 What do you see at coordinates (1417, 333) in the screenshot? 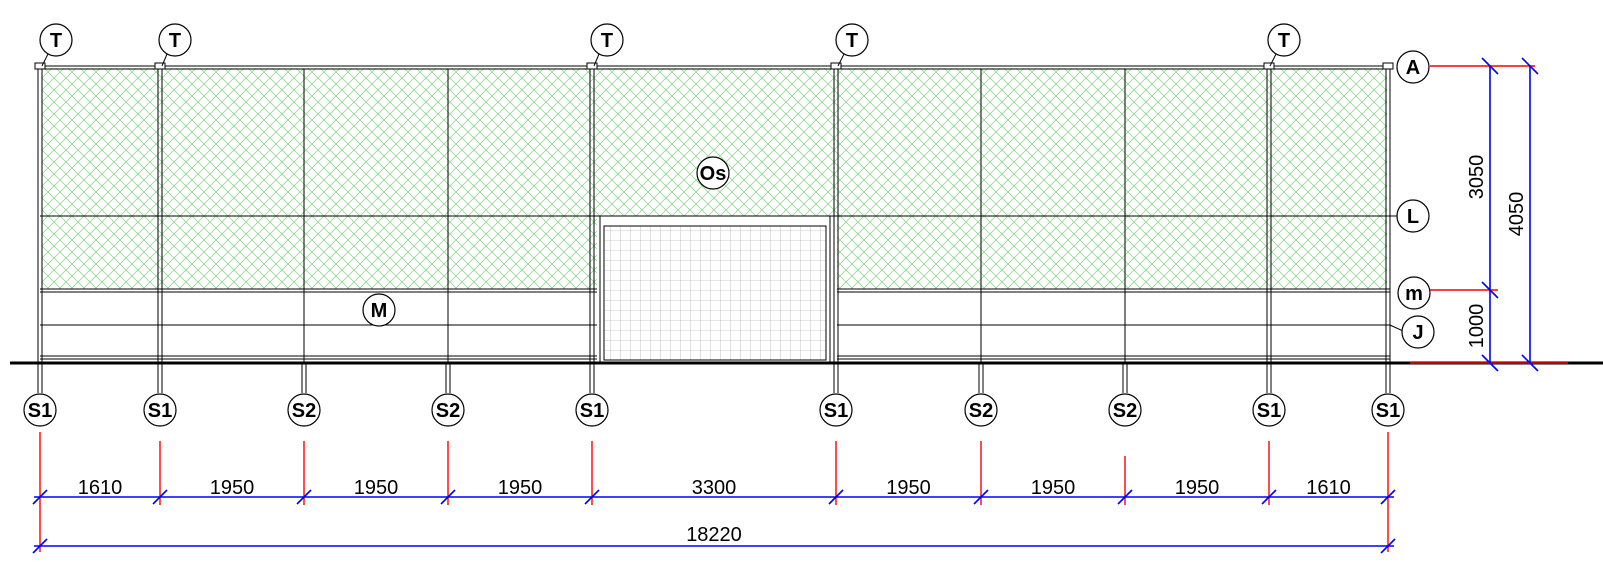
I see `svg-text: J` at bounding box center [1417, 333].